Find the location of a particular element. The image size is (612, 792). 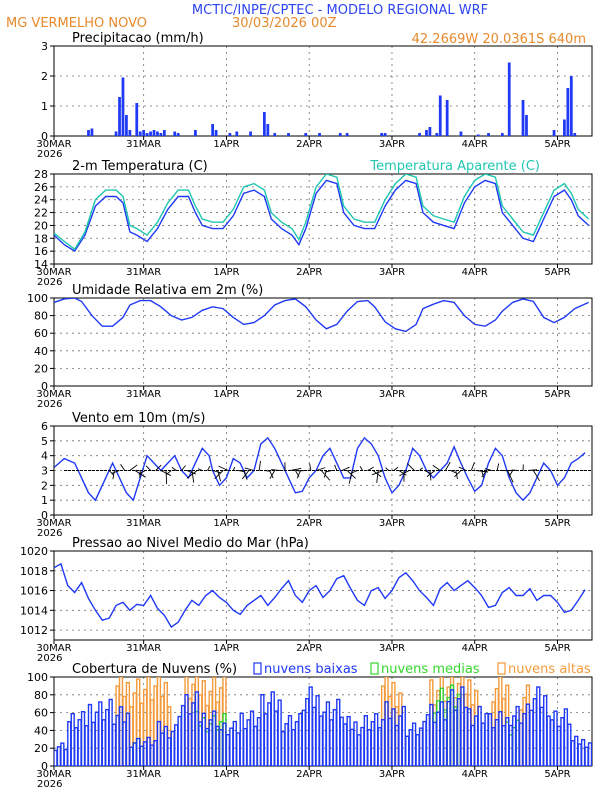

humidity-plot is located at coordinates (321, 315).